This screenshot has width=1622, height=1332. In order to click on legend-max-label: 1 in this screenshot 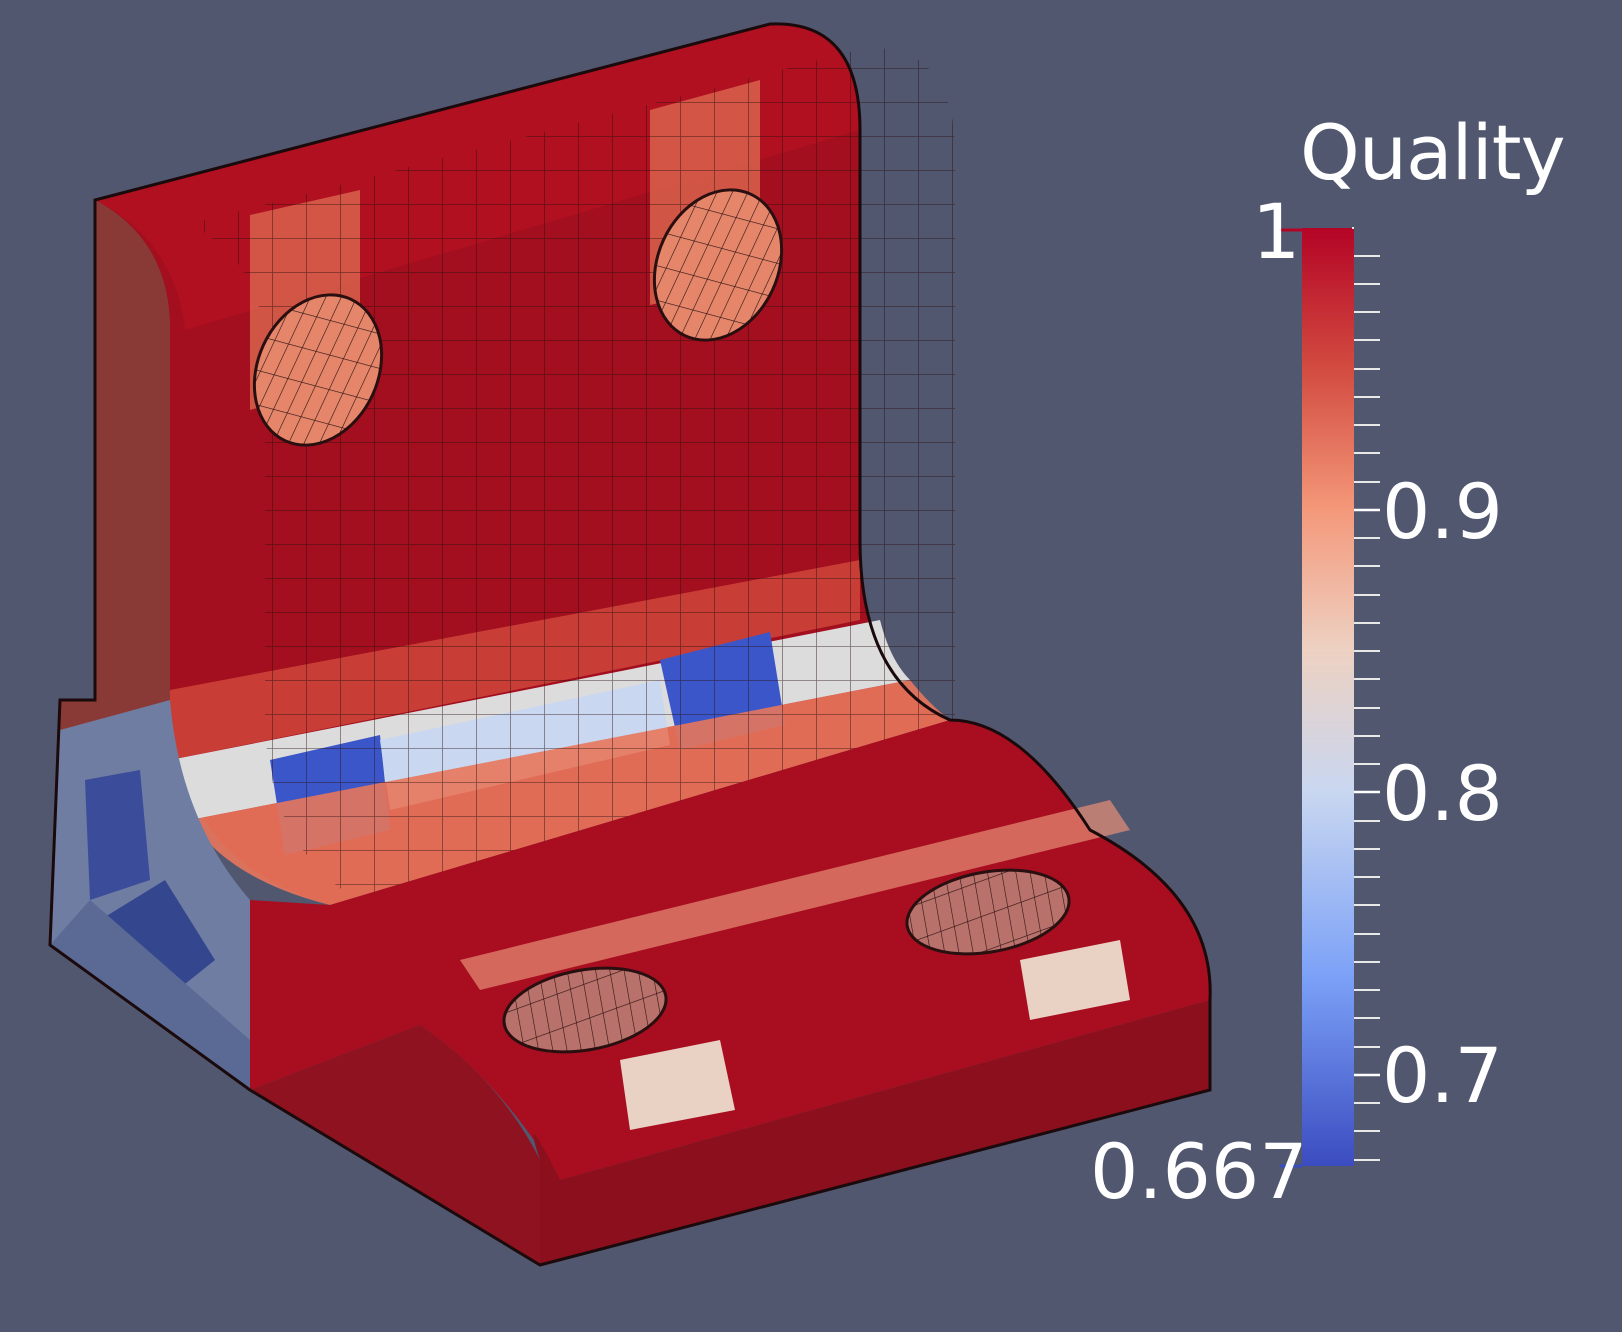, I will do `click(1276, 231)`.